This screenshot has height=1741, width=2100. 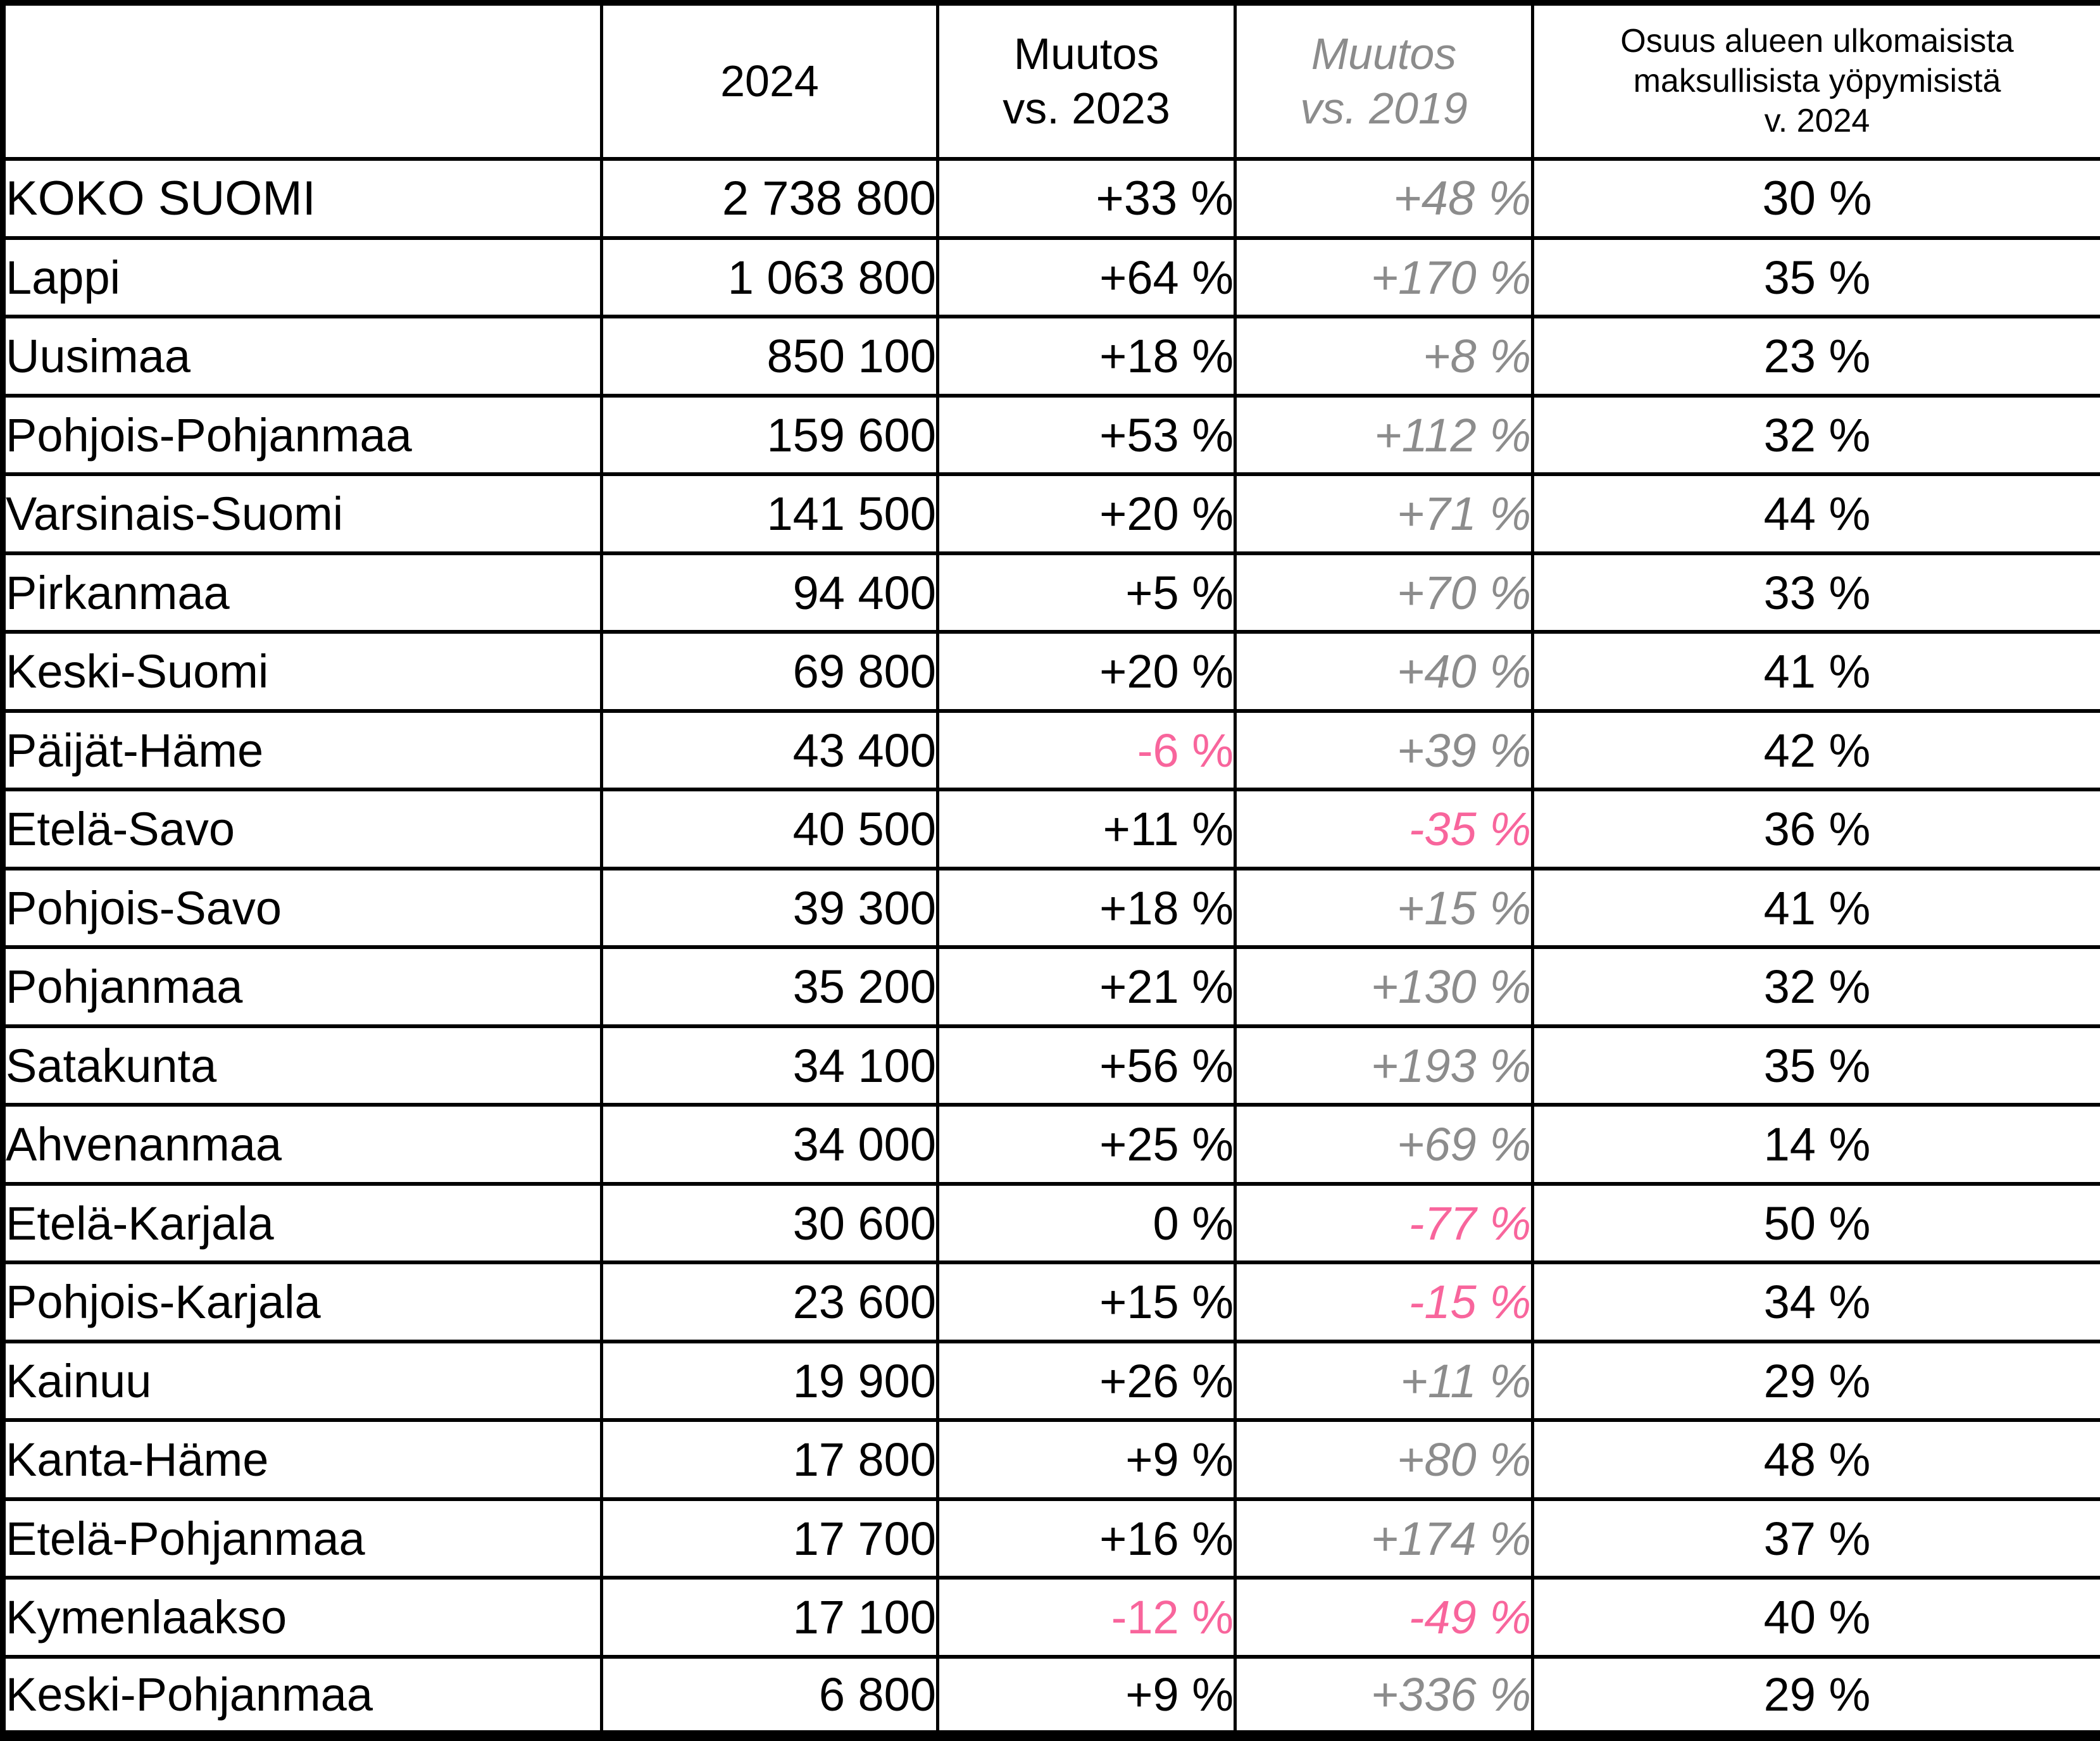 I want to click on region-name-cell: Päijät-Häme, so click(x=302, y=750).